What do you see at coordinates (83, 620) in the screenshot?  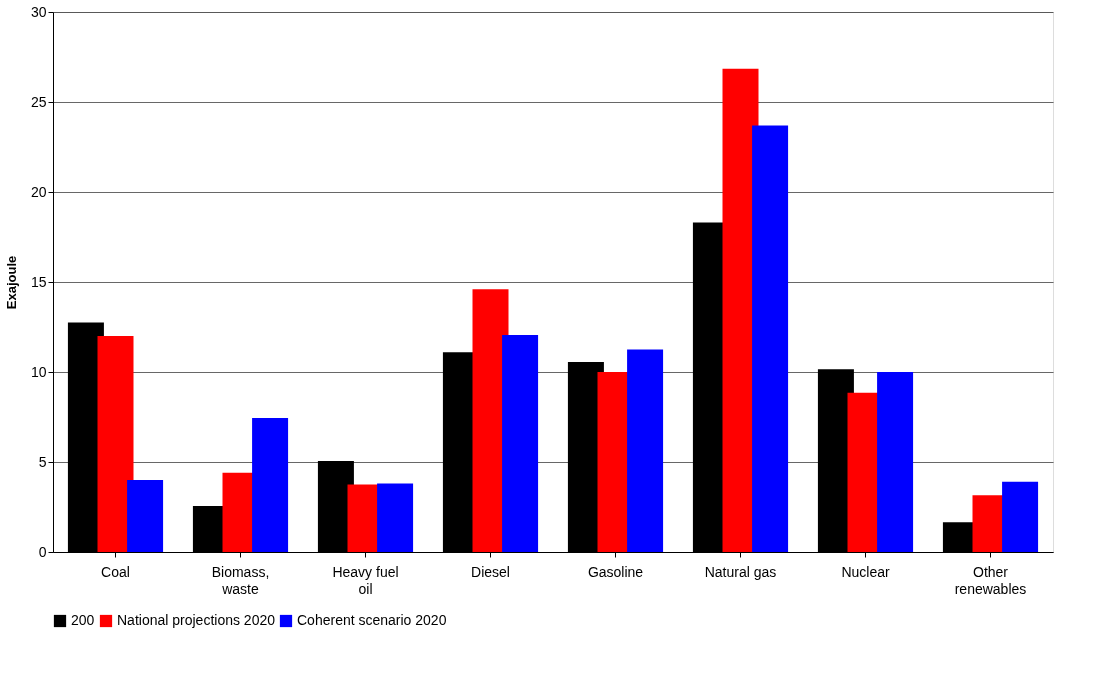 I see `legend-label: 200` at bounding box center [83, 620].